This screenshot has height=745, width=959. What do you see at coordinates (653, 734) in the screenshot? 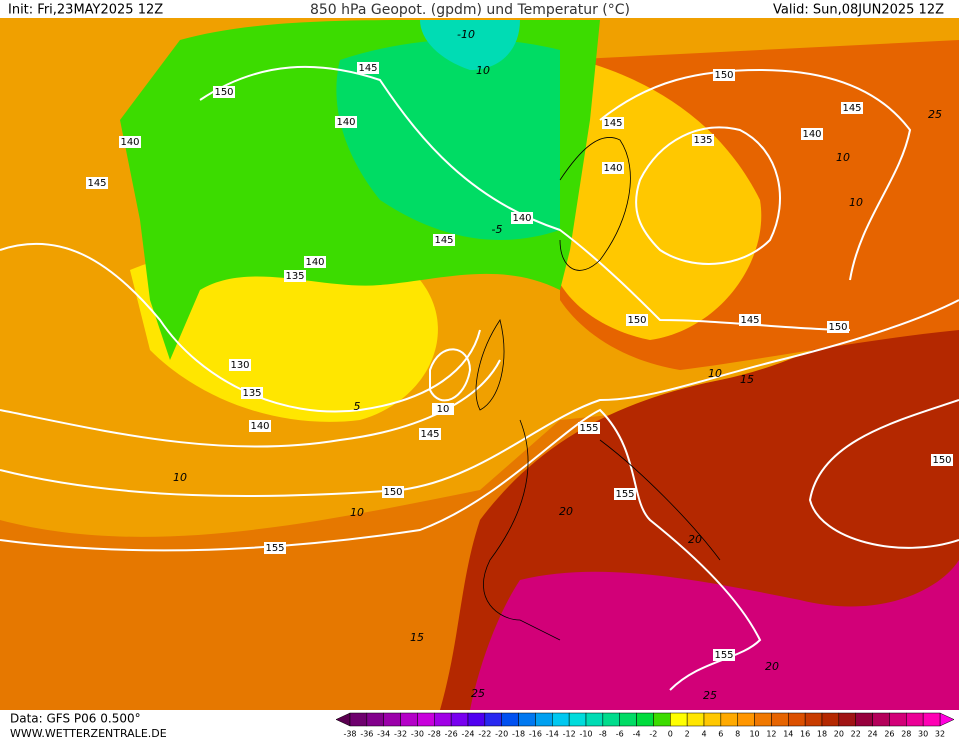
I see `scale-tick-label: -2` at bounding box center [653, 734].